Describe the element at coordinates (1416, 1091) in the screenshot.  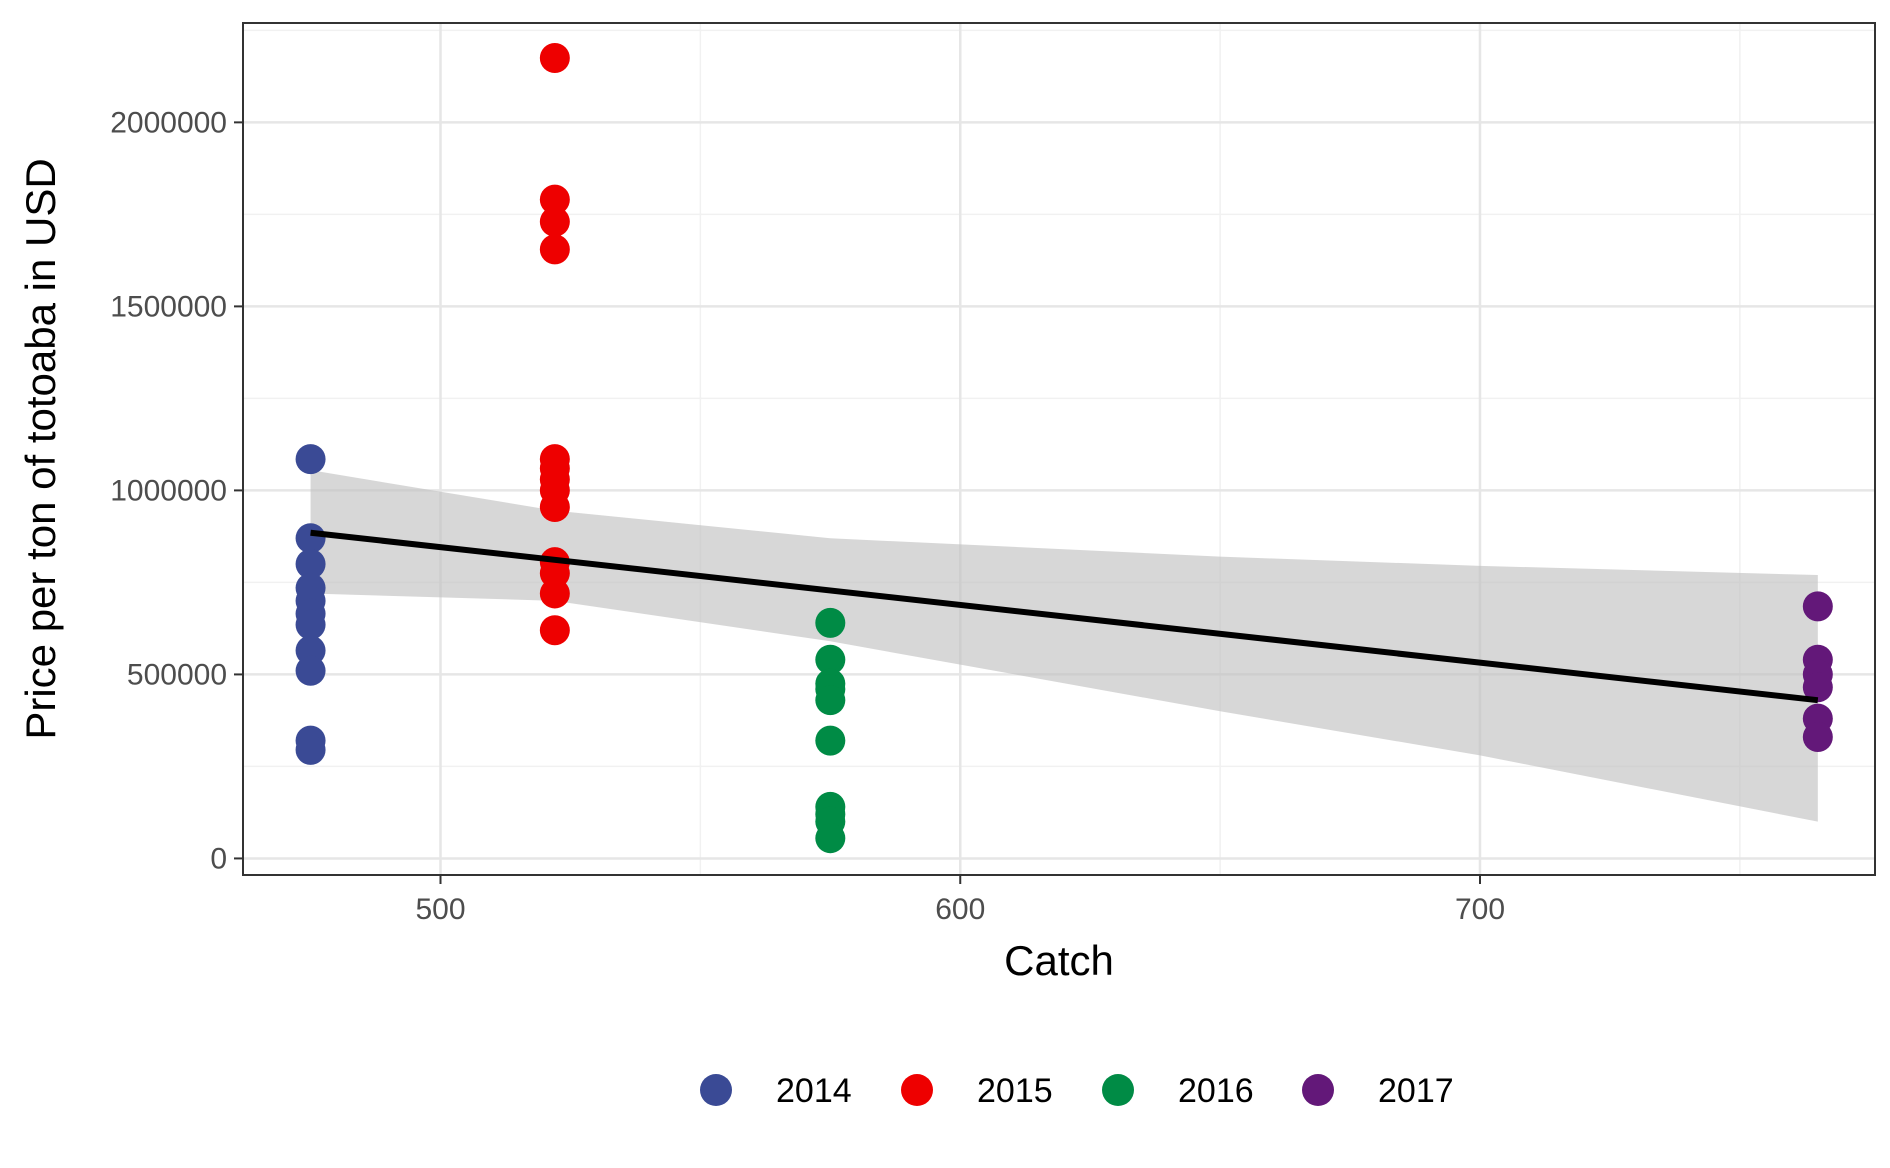
I see `legend-label-2017: 2017` at that location.